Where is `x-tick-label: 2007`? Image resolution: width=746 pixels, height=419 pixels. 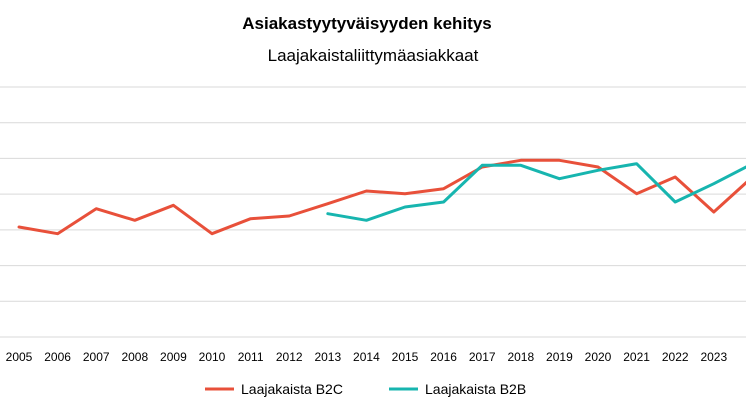 x-tick-label: 2007 is located at coordinates (96, 357).